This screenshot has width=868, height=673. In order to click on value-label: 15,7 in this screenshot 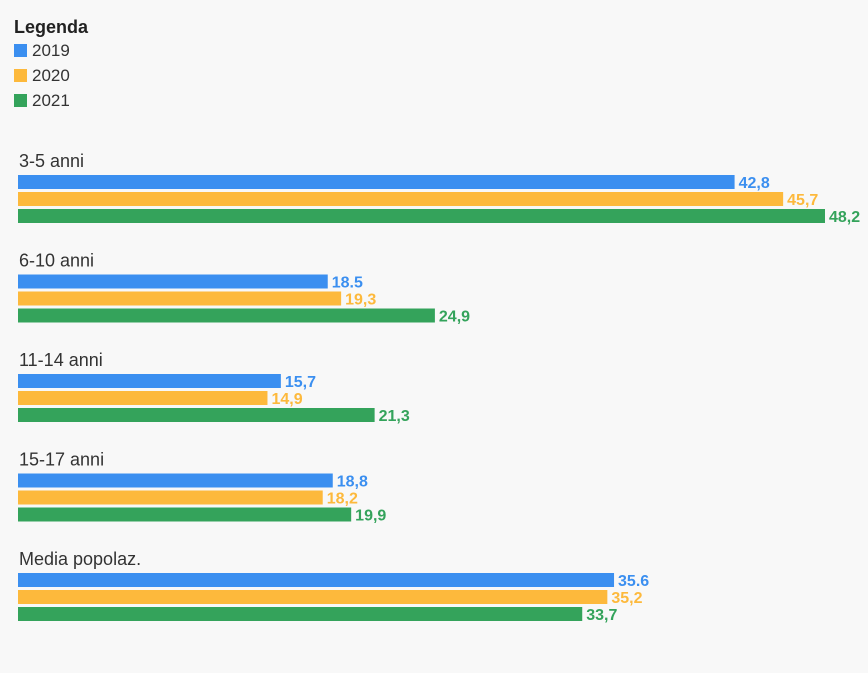, I will do `click(300, 382)`.